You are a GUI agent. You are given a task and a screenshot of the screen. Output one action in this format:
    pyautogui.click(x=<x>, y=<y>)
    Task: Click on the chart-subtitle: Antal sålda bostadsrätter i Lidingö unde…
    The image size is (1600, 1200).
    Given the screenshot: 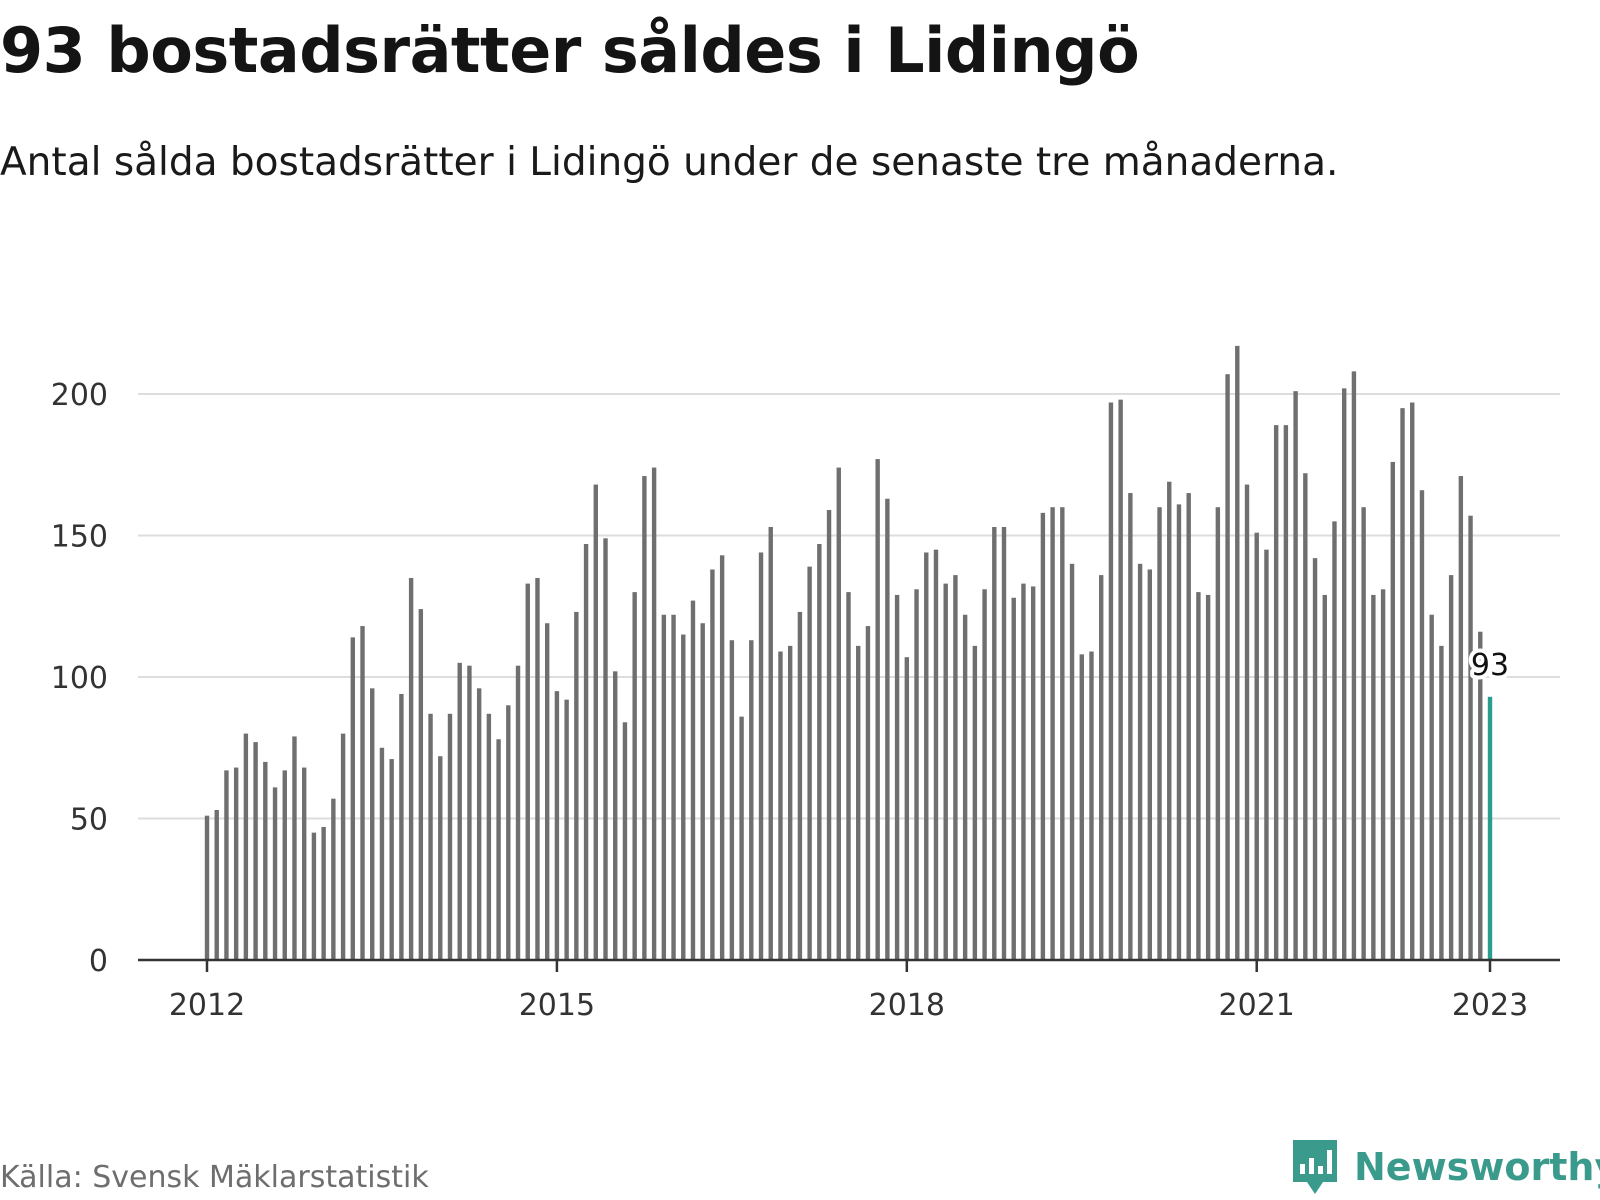 What is the action you would take?
    pyautogui.click(x=669, y=162)
    